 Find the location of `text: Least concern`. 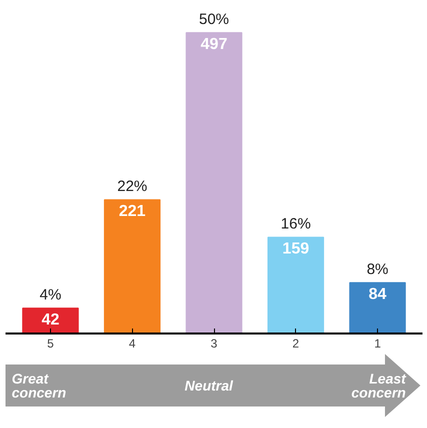

text: Least concern is located at coordinates (379, 385).